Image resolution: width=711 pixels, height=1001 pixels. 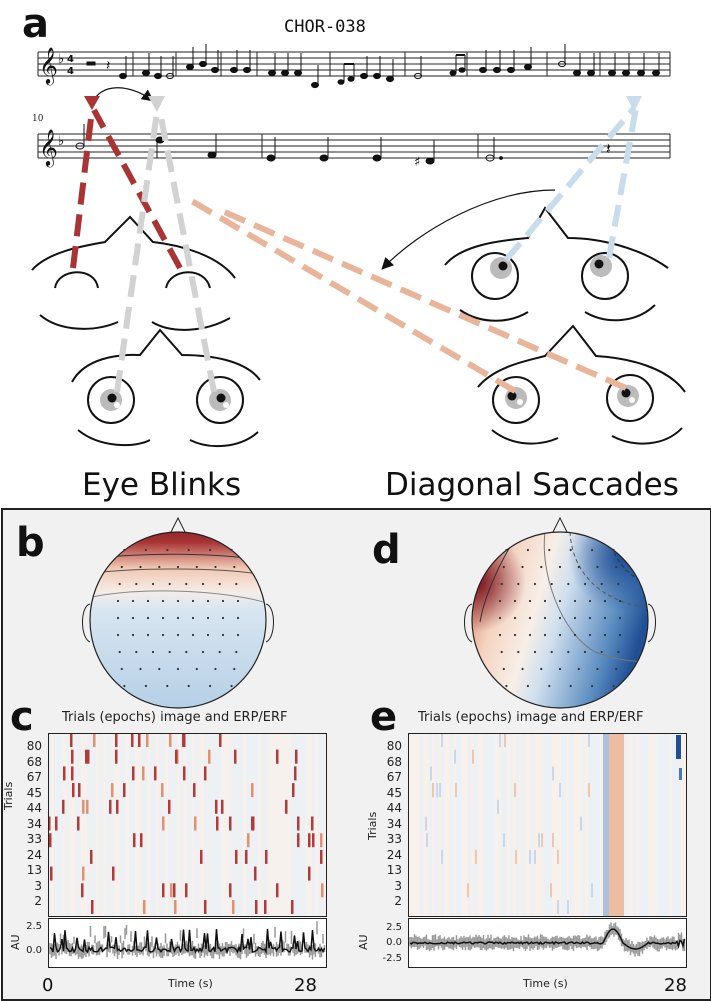 I want to click on panel-a-letter: a, so click(x=35, y=24).